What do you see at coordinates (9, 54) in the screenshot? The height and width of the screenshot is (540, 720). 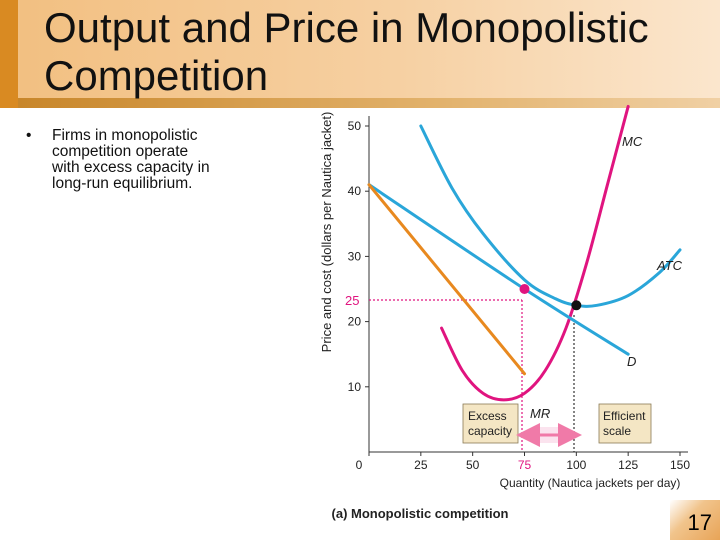 I see `title-accent-bar` at bounding box center [9, 54].